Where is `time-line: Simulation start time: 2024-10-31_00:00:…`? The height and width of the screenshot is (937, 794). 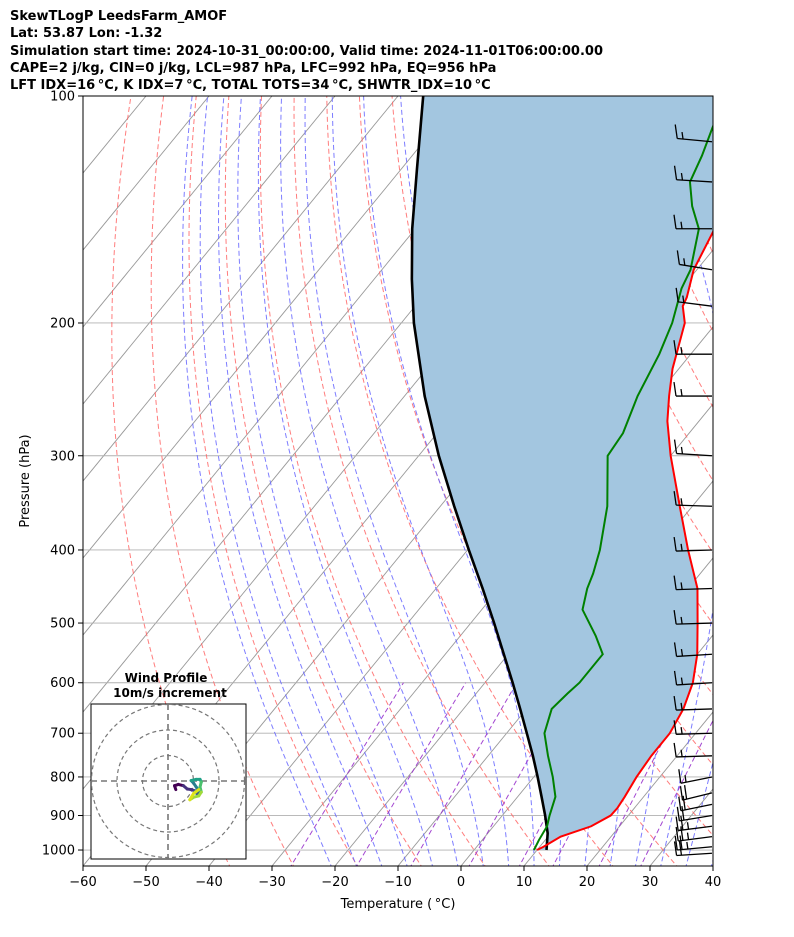 time-line: Simulation start time: 2024-10-31_00:00:… is located at coordinates (306, 51).